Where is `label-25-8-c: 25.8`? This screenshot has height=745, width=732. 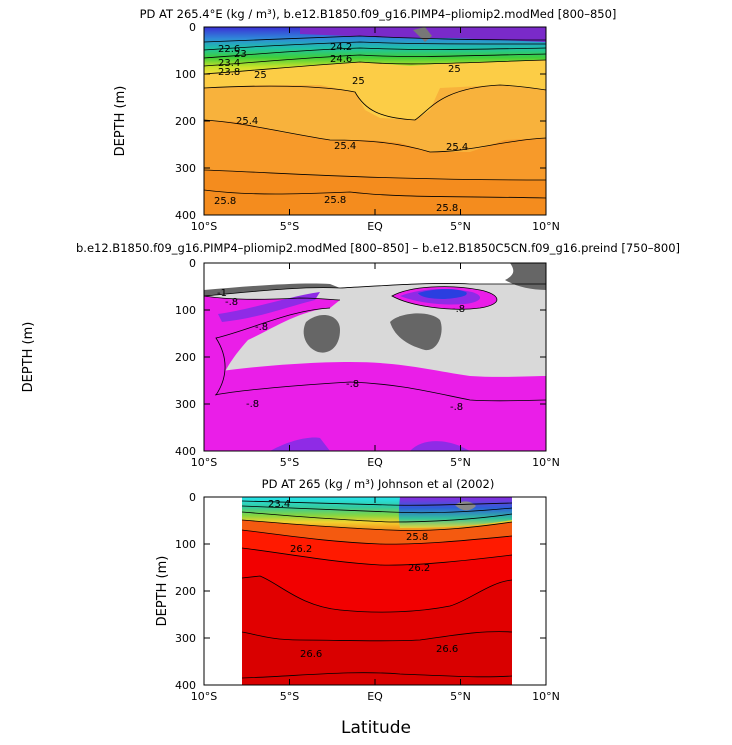 label-25-8-c: 25.8 is located at coordinates (447, 208).